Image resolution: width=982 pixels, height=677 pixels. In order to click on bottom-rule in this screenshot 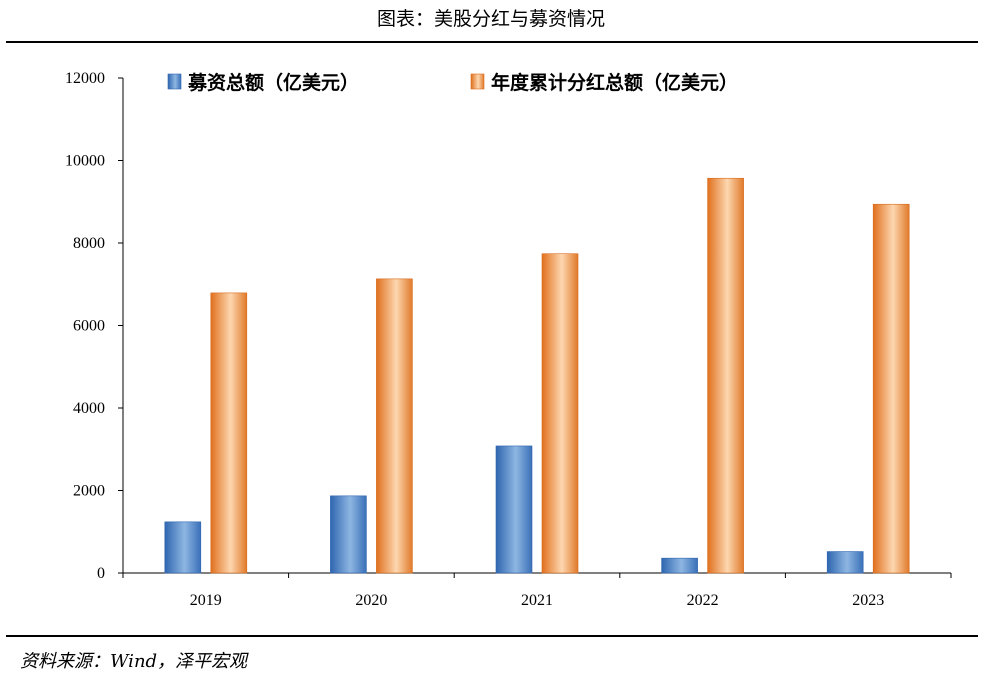, I will do `click(492, 636)`.